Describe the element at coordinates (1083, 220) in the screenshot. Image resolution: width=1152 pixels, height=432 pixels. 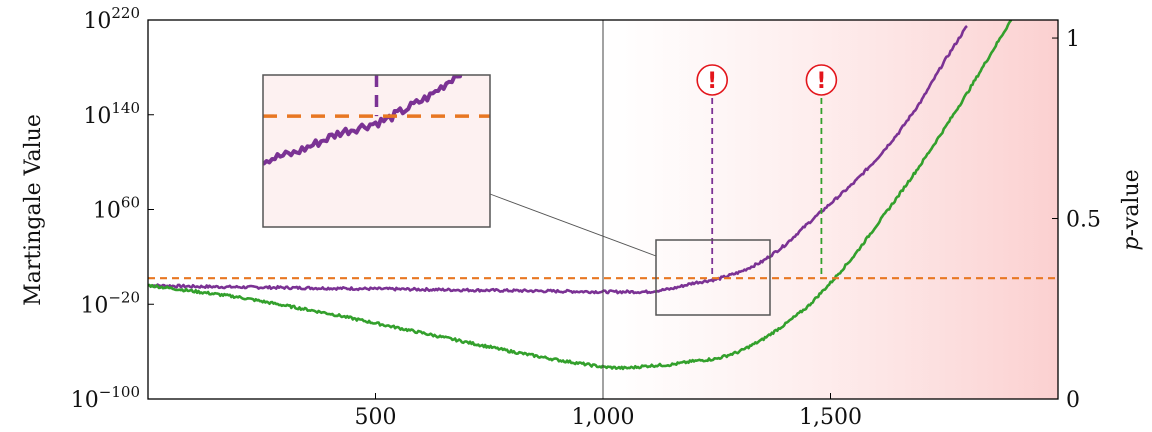
I see `y2-tick-label: 0.5` at that location.